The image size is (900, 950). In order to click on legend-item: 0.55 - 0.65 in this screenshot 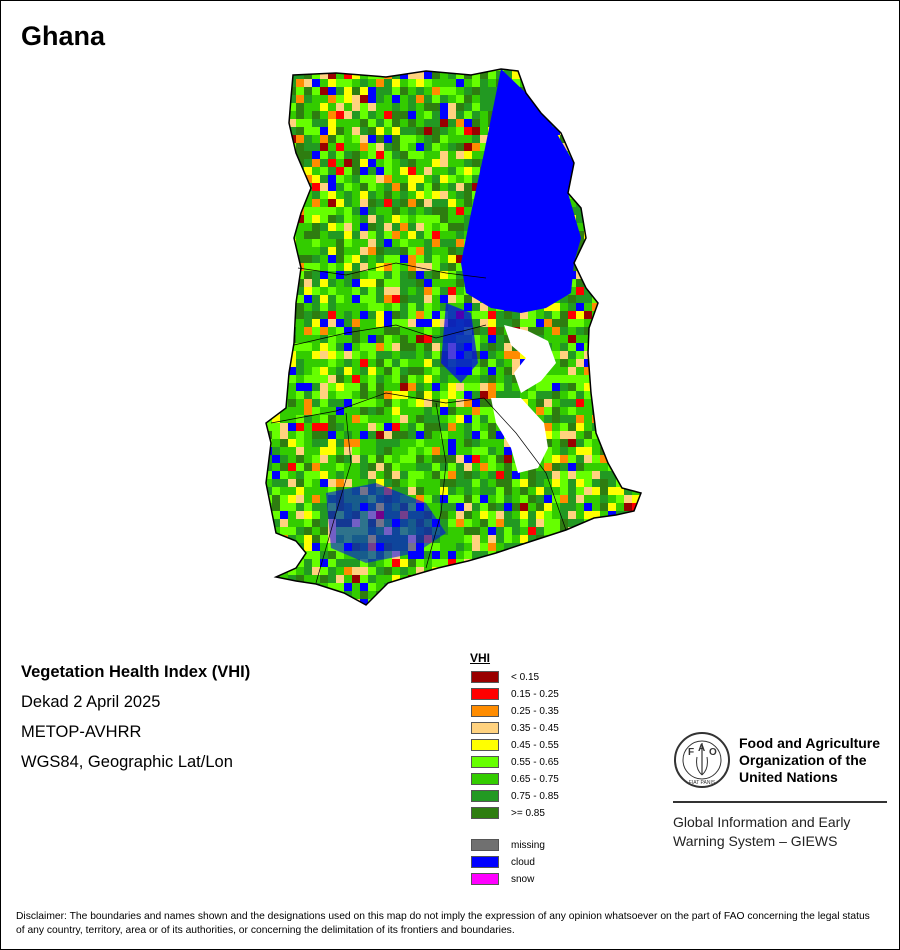, I will do `click(514, 762)`.